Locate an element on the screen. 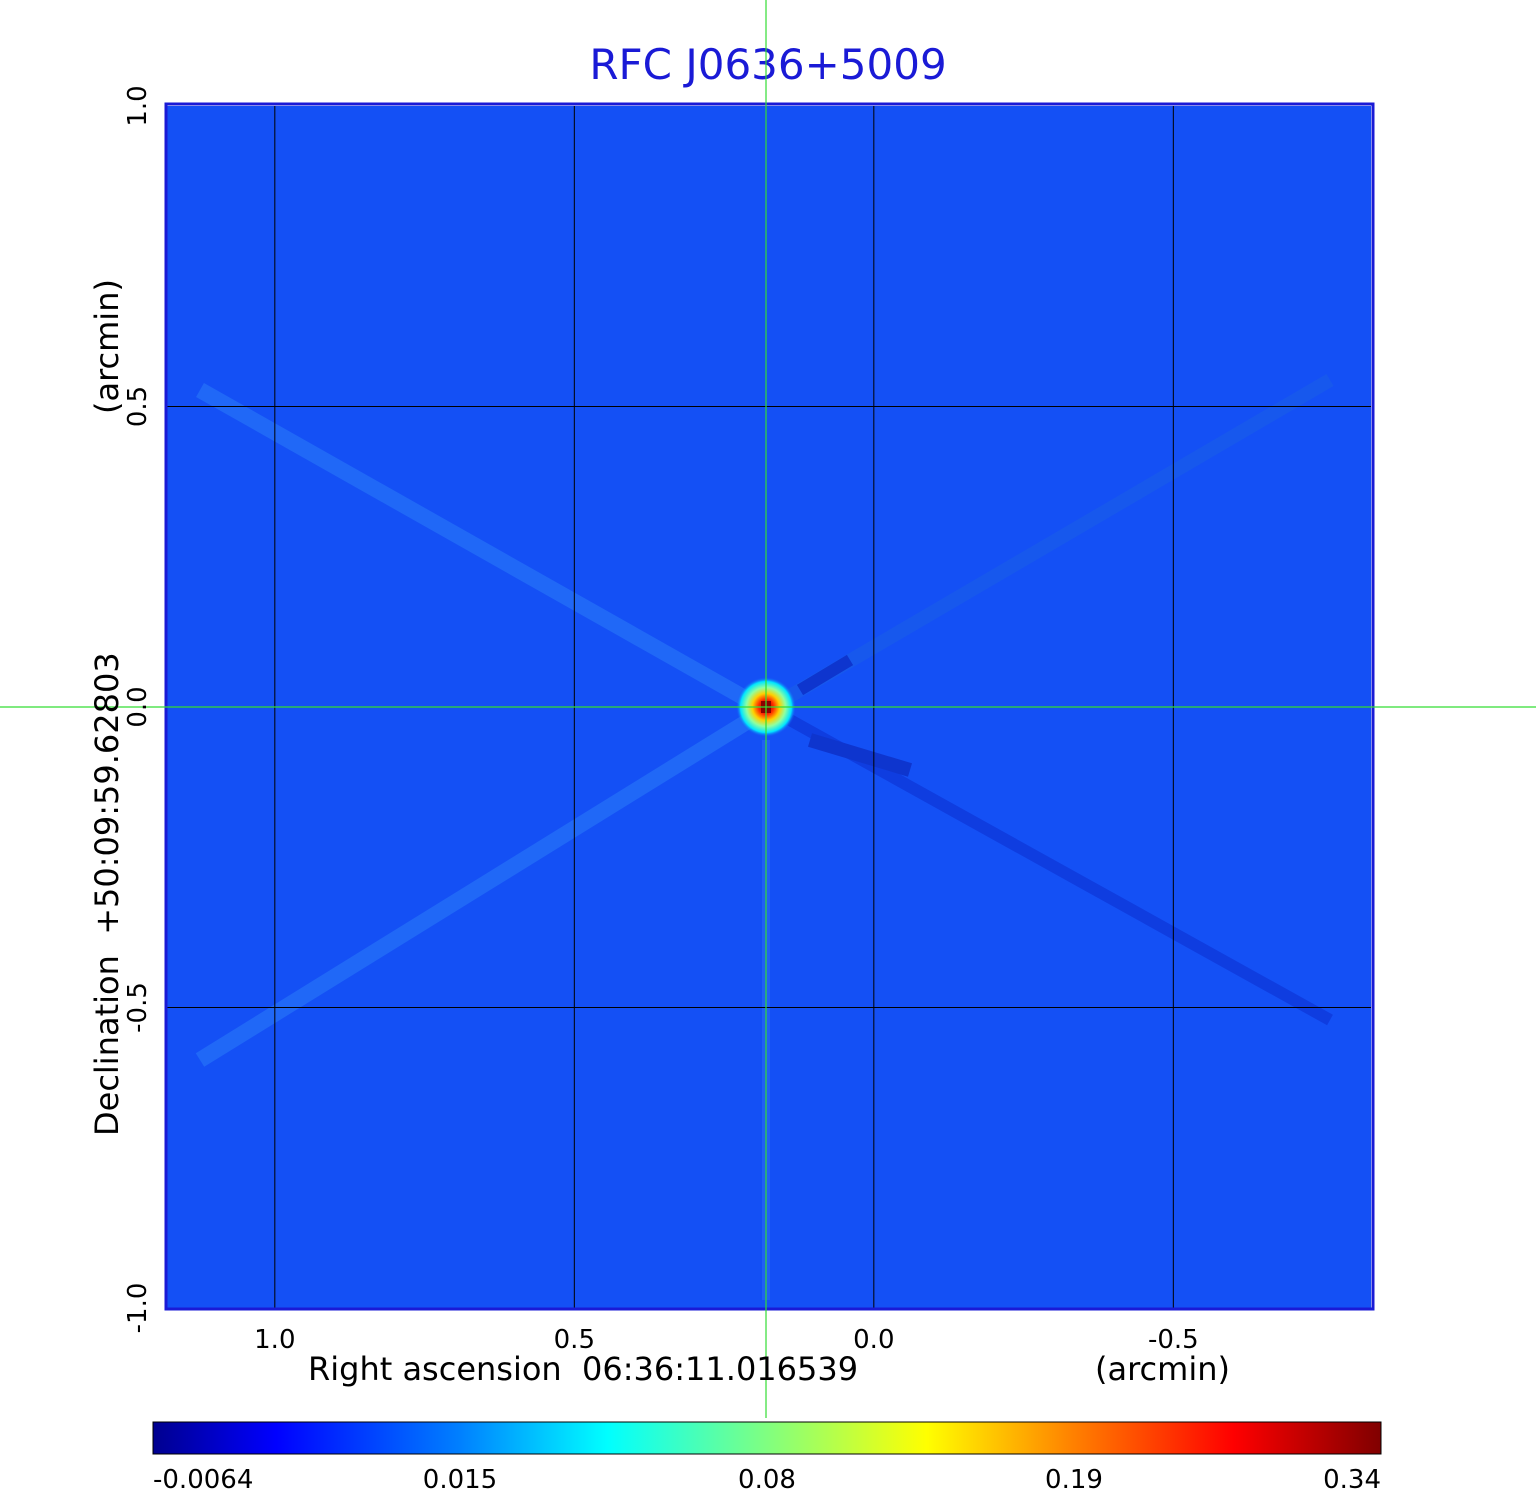  x-tick-label: 0.0 is located at coordinates (873, 1340).